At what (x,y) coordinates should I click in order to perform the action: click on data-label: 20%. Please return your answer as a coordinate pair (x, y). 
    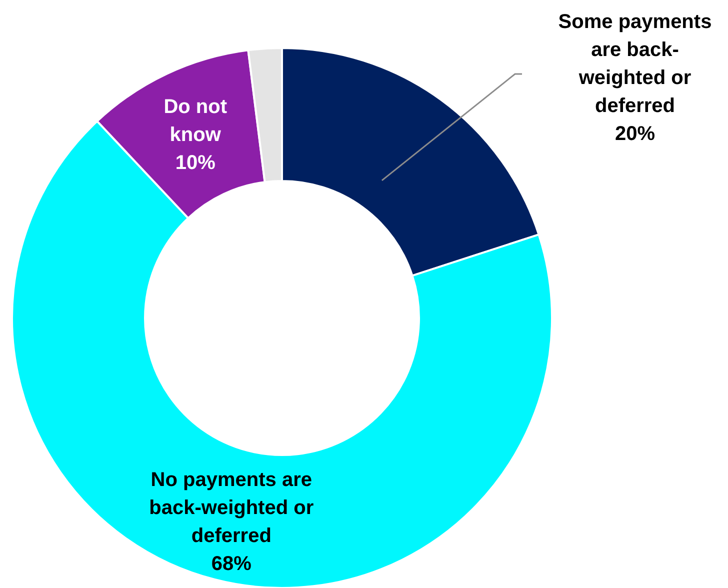
    Looking at the image, I should click on (635, 134).